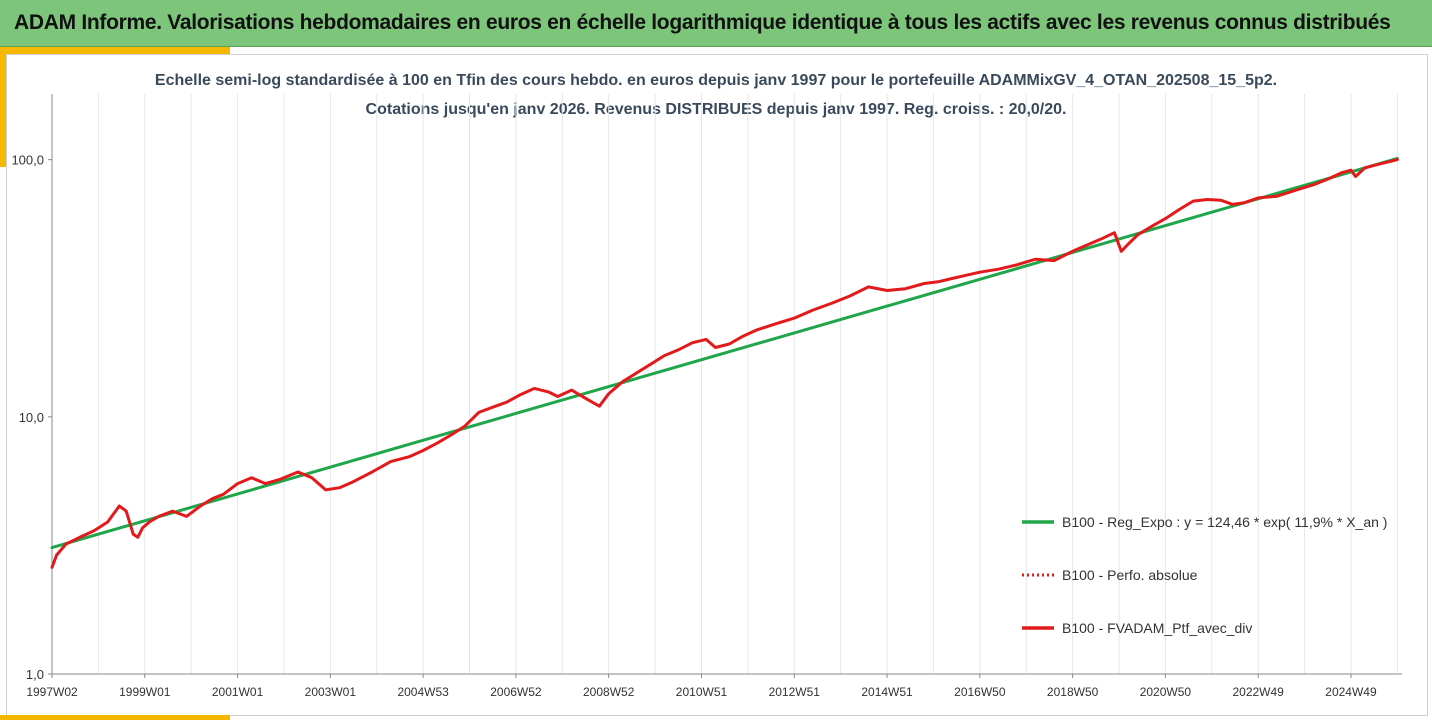 This screenshot has height=720, width=1432. I want to click on y-tick-labels: 1,0 10,0 100,0, so click(31, 417).